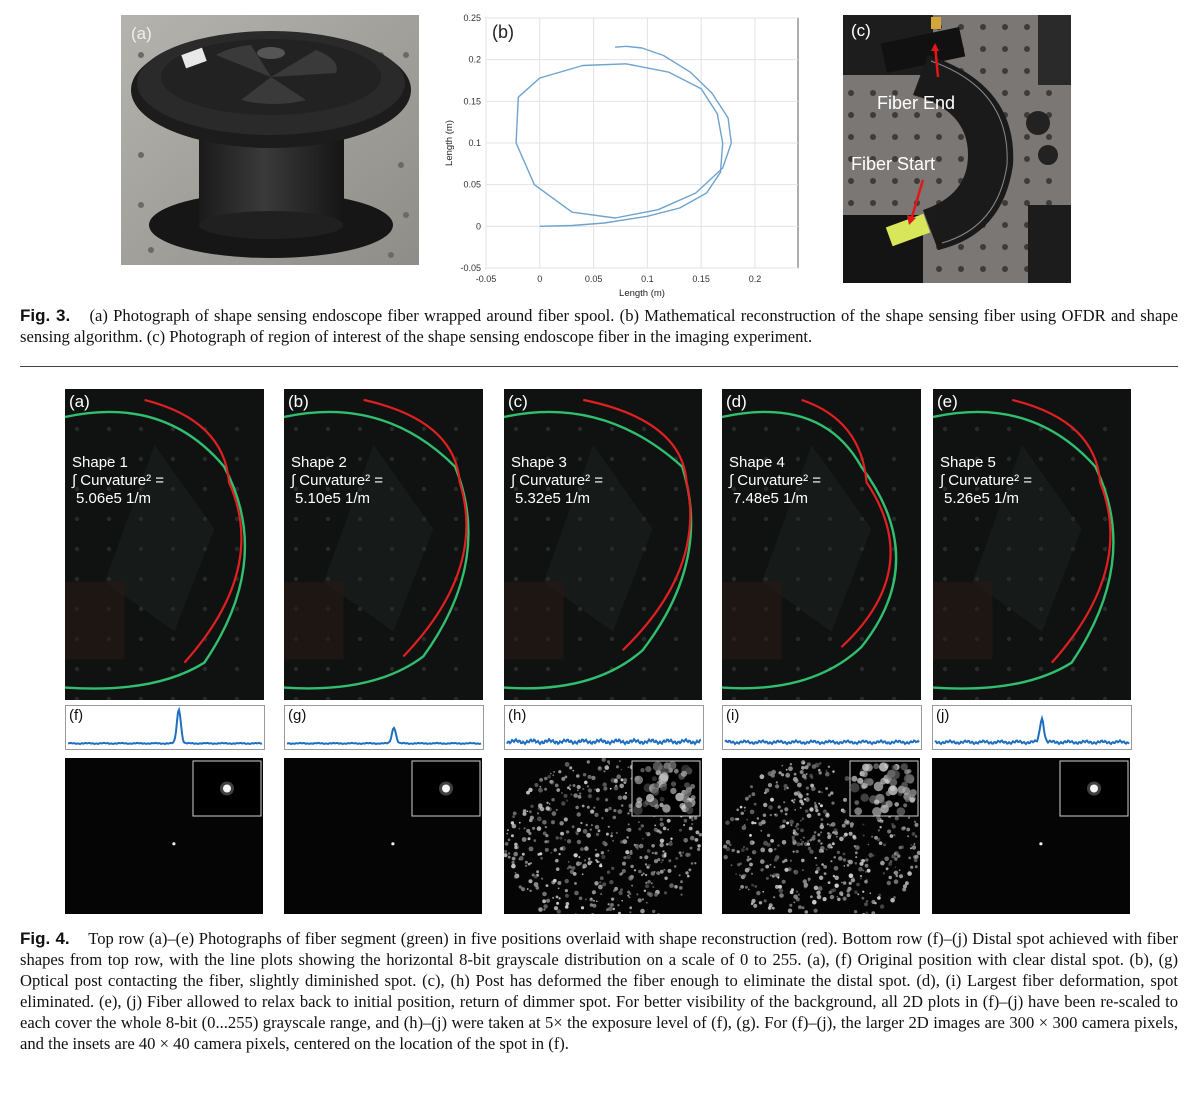 This screenshot has height=1095, width=1200. Describe the element at coordinates (446, 788) in the screenshot. I see `inset-spot-halo` at that location.